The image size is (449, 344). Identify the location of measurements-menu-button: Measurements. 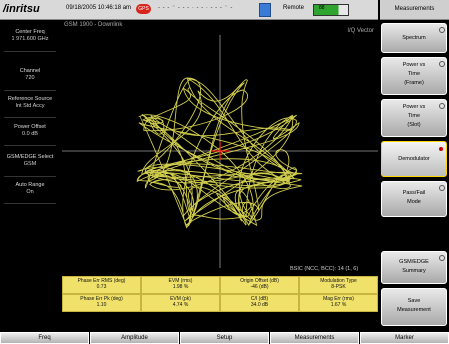
(314, 338).